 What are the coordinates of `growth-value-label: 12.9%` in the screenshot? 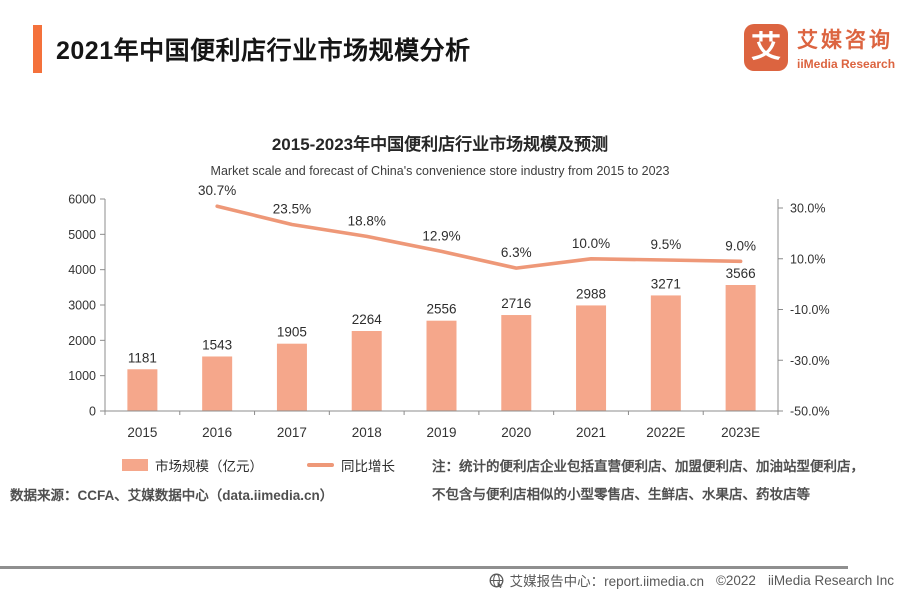 It's located at (441, 235).